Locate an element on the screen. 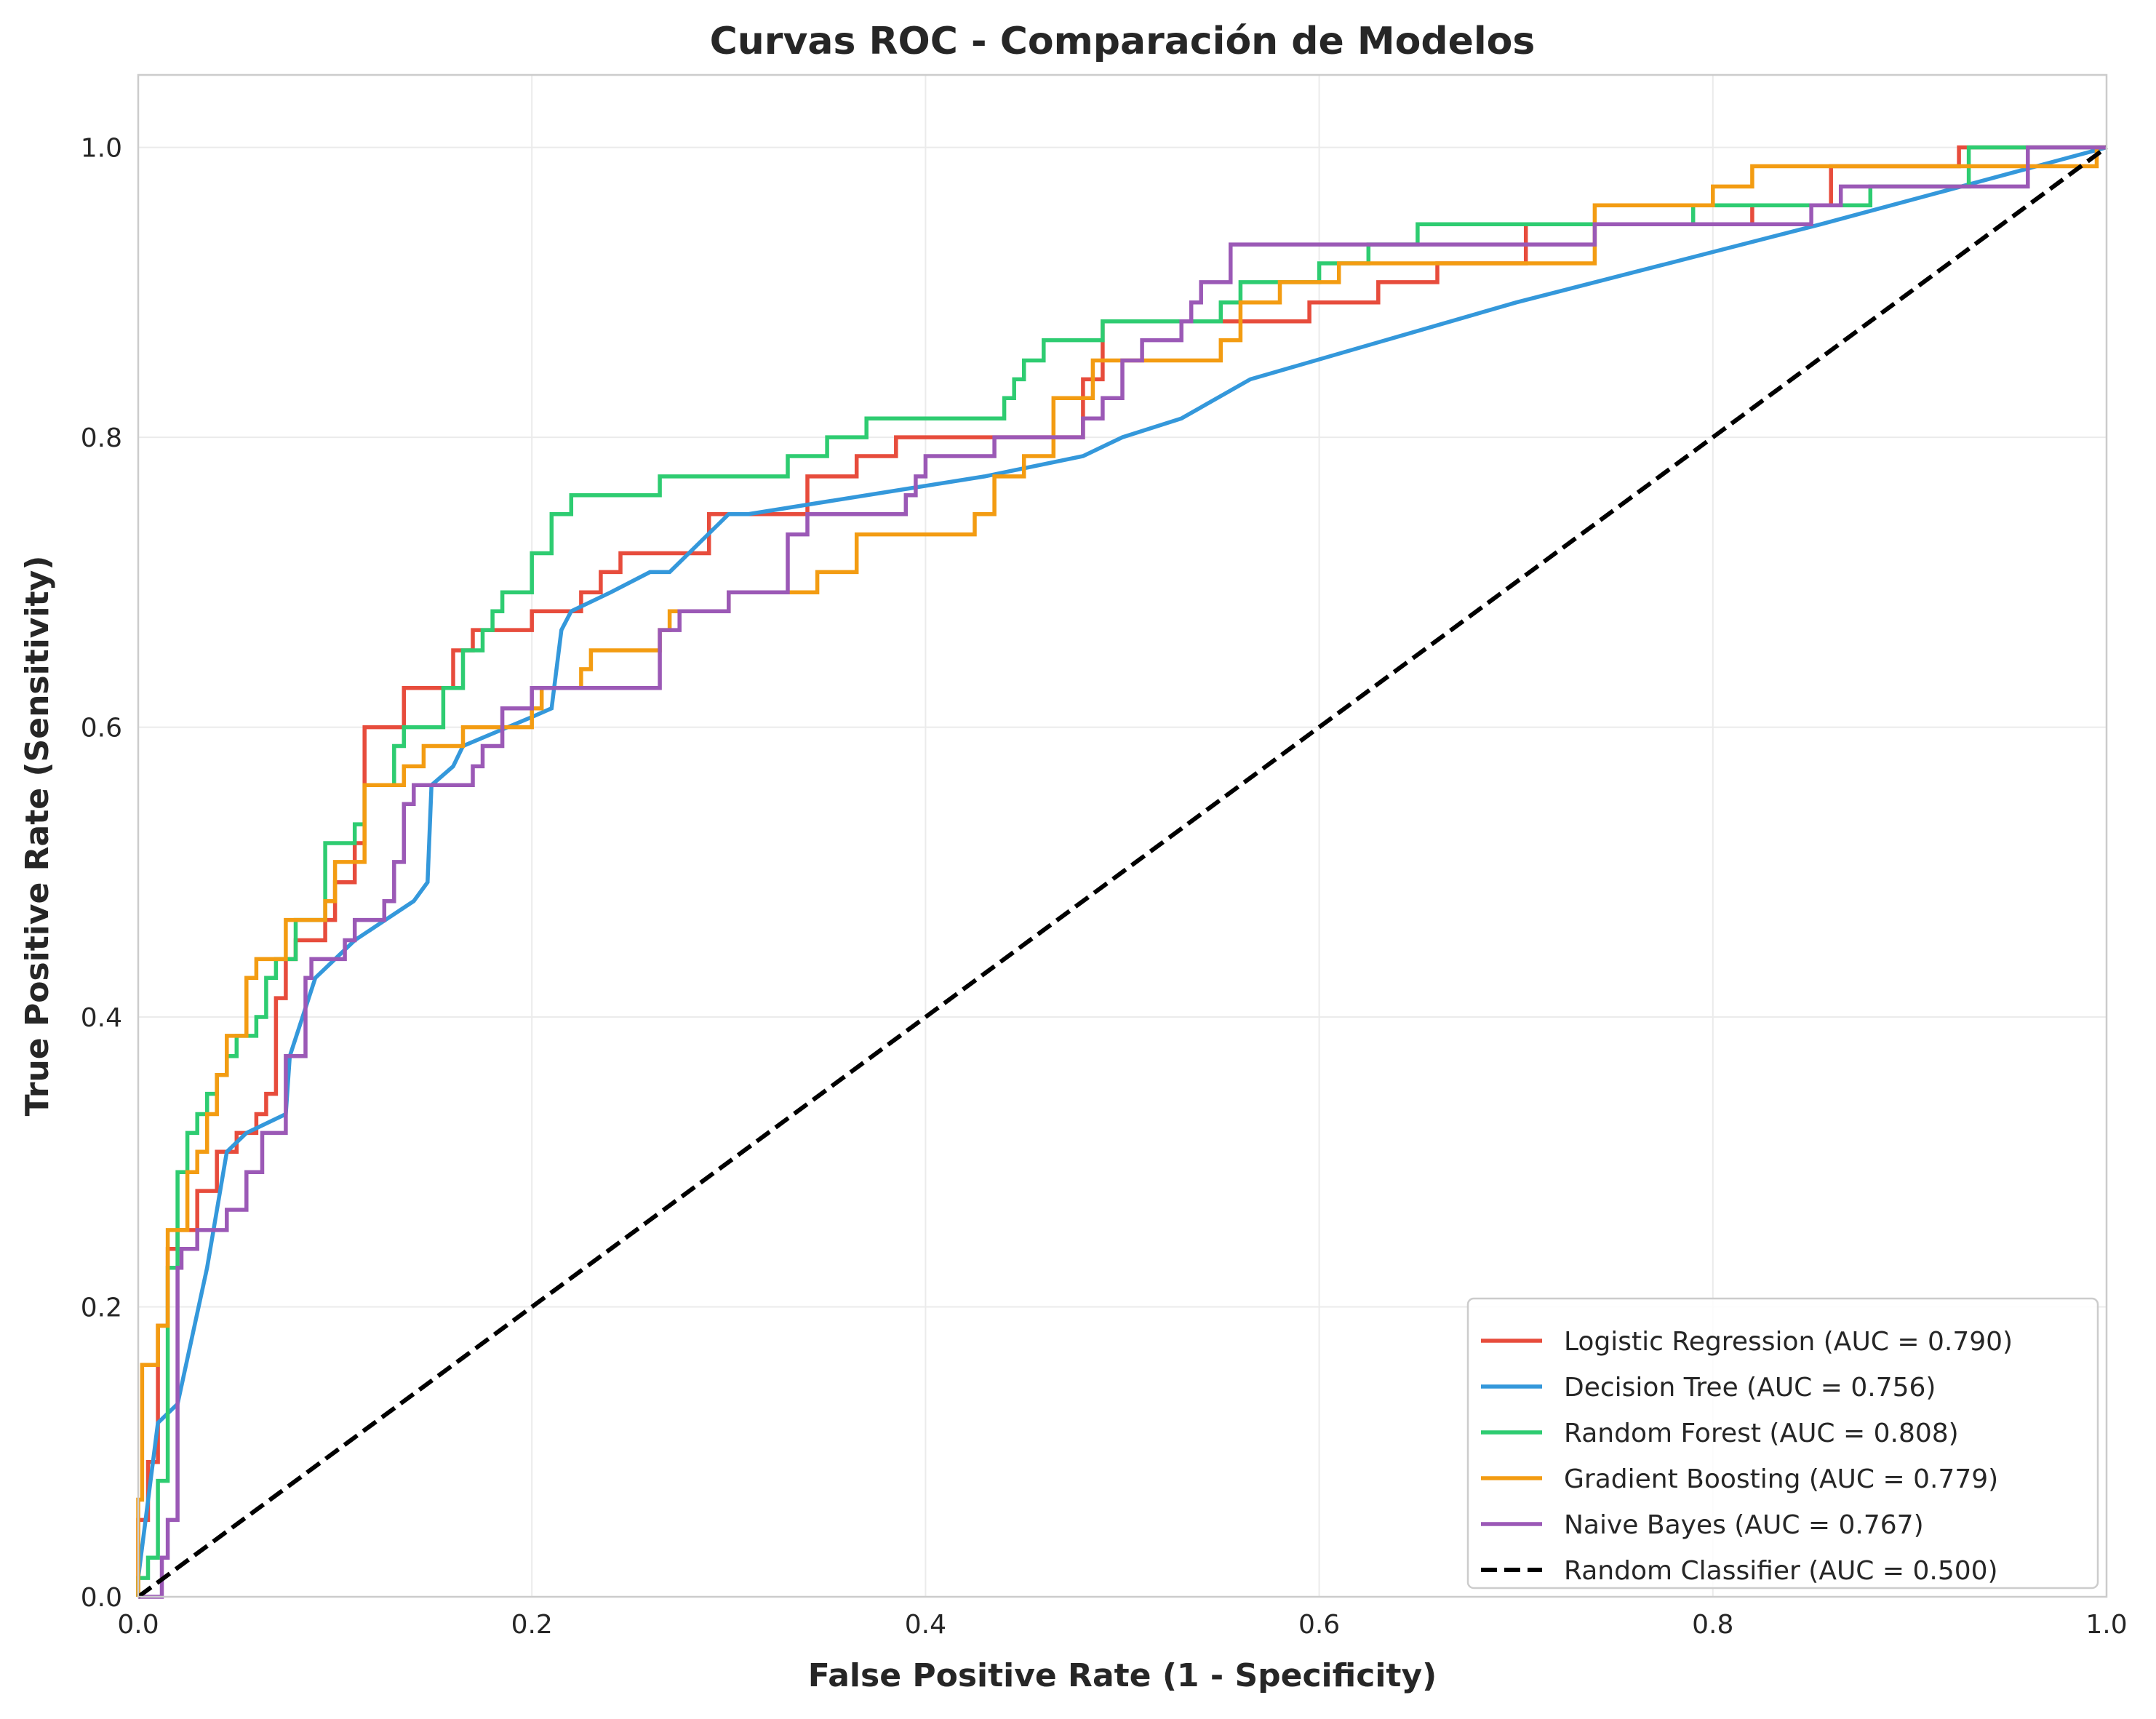  x-tick-label: 0.6 is located at coordinates (1319, 1625).